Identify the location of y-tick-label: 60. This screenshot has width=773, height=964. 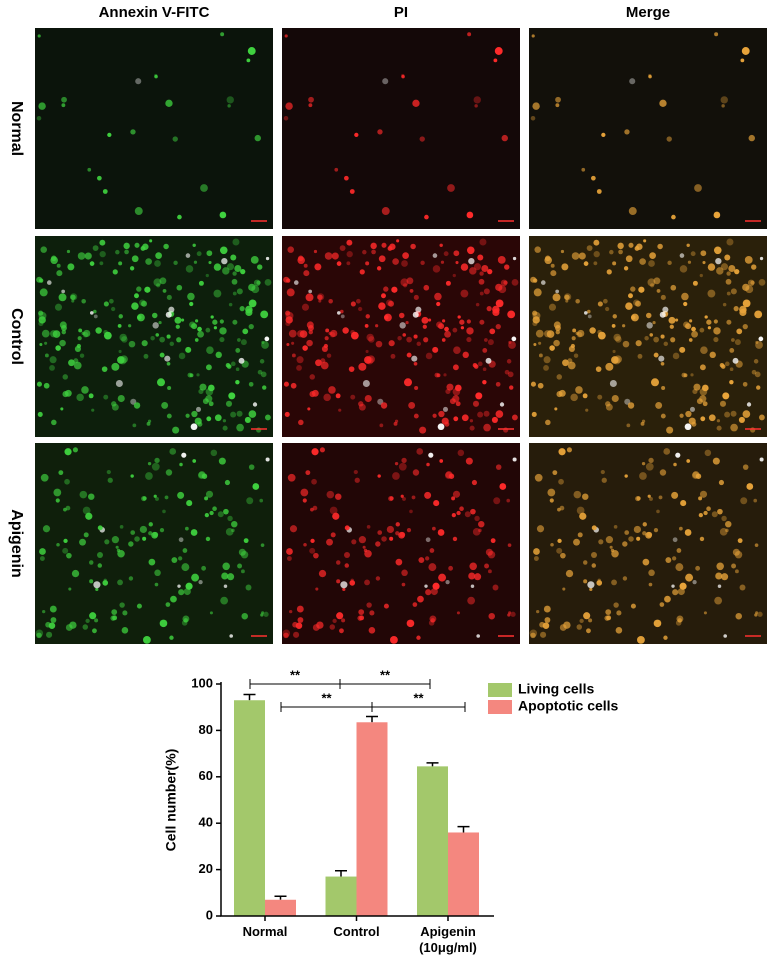
(206, 775).